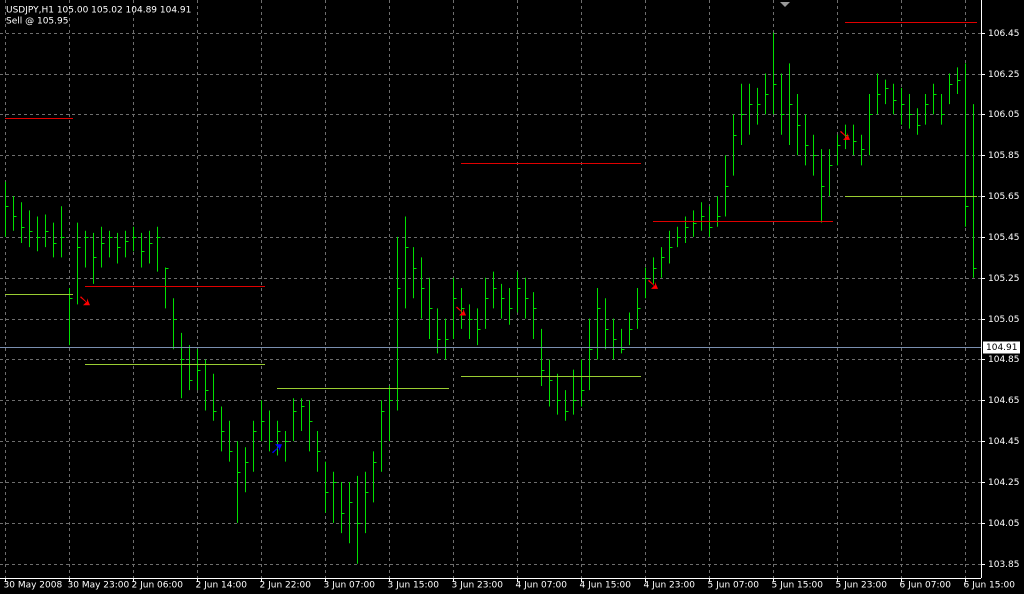 This screenshot has height=594, width=1024. What do you see at coordinates (1004, 483) in the screenshot?
I see `y-tick-label: 104.25` at bounding box center [1004, 483].